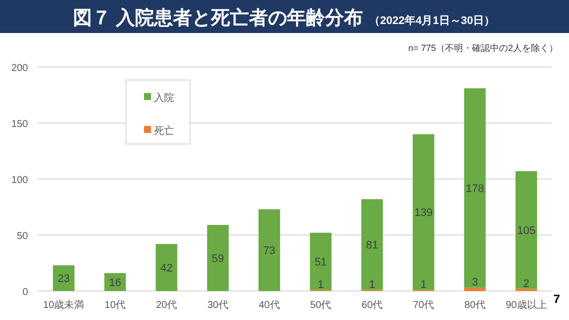 The width and height of the screenshot is (569, 320). Describe the element at coordinates (217, 305) in the screenshot. I see `x-tick-label: 30代` at that location.